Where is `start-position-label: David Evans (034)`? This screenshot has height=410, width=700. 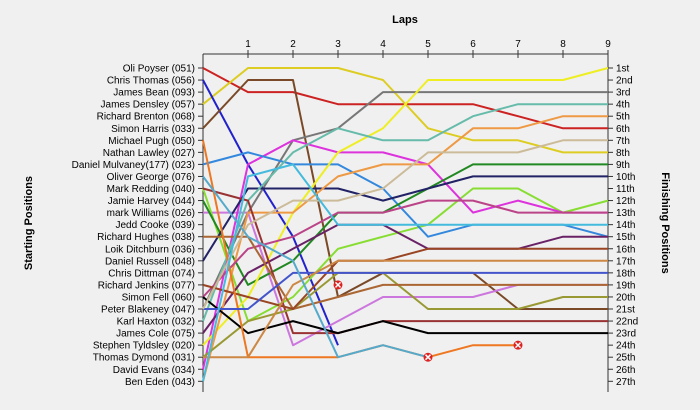 start-position-label: David Evans (034) is located at coordinates (154, 370).